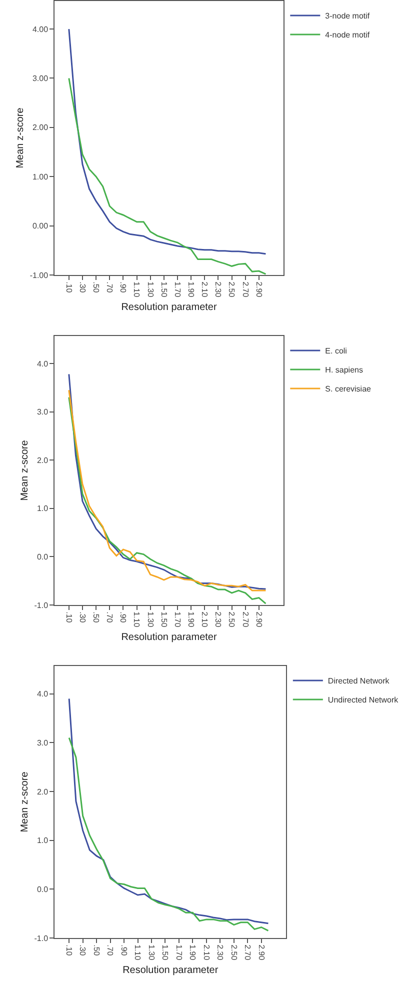  What do you see at coordinates (40, 127) in the screenshot?
I see `y-tick-label: 2.00` at bounding box center [40, 127].